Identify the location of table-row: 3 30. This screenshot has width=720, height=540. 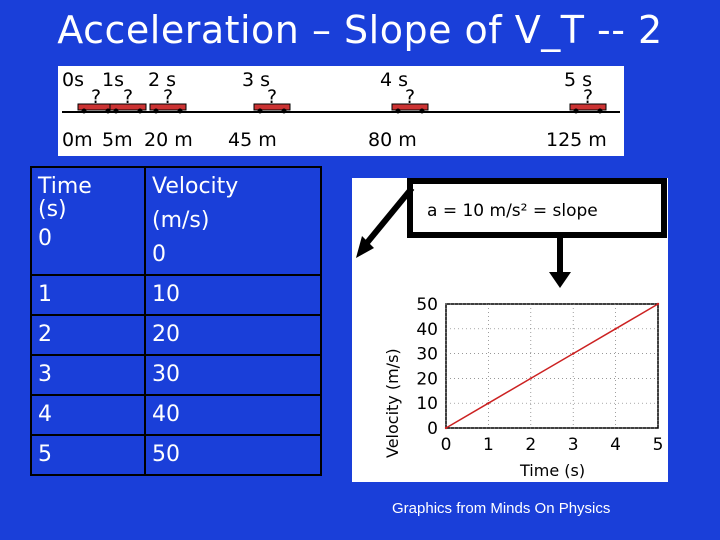
(176, 375).